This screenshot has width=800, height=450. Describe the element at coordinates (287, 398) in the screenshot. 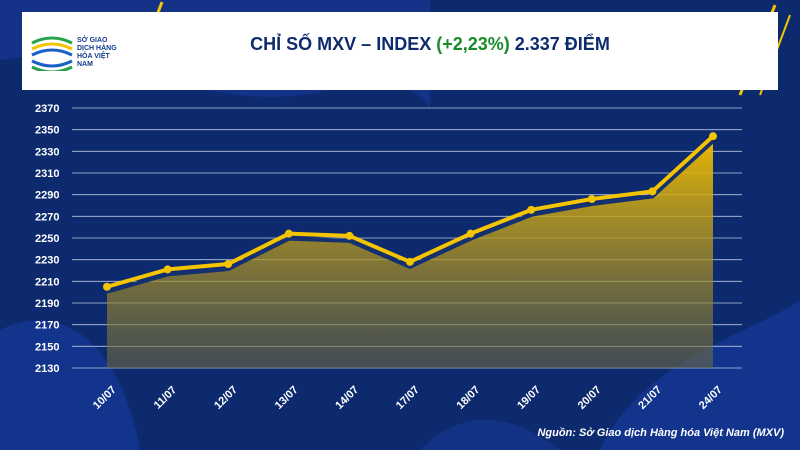

I see `x-tick-label: 13/07` at that location.